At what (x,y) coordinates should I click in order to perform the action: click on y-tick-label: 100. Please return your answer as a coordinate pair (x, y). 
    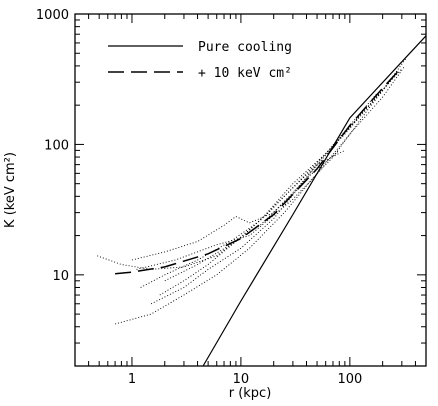
    Looking at the image, I should click on (56, 145).